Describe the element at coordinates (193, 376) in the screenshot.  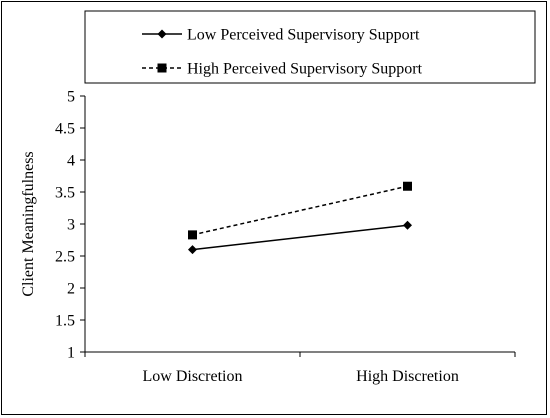
I see `x-tick-label: Low Discretion` at that location.